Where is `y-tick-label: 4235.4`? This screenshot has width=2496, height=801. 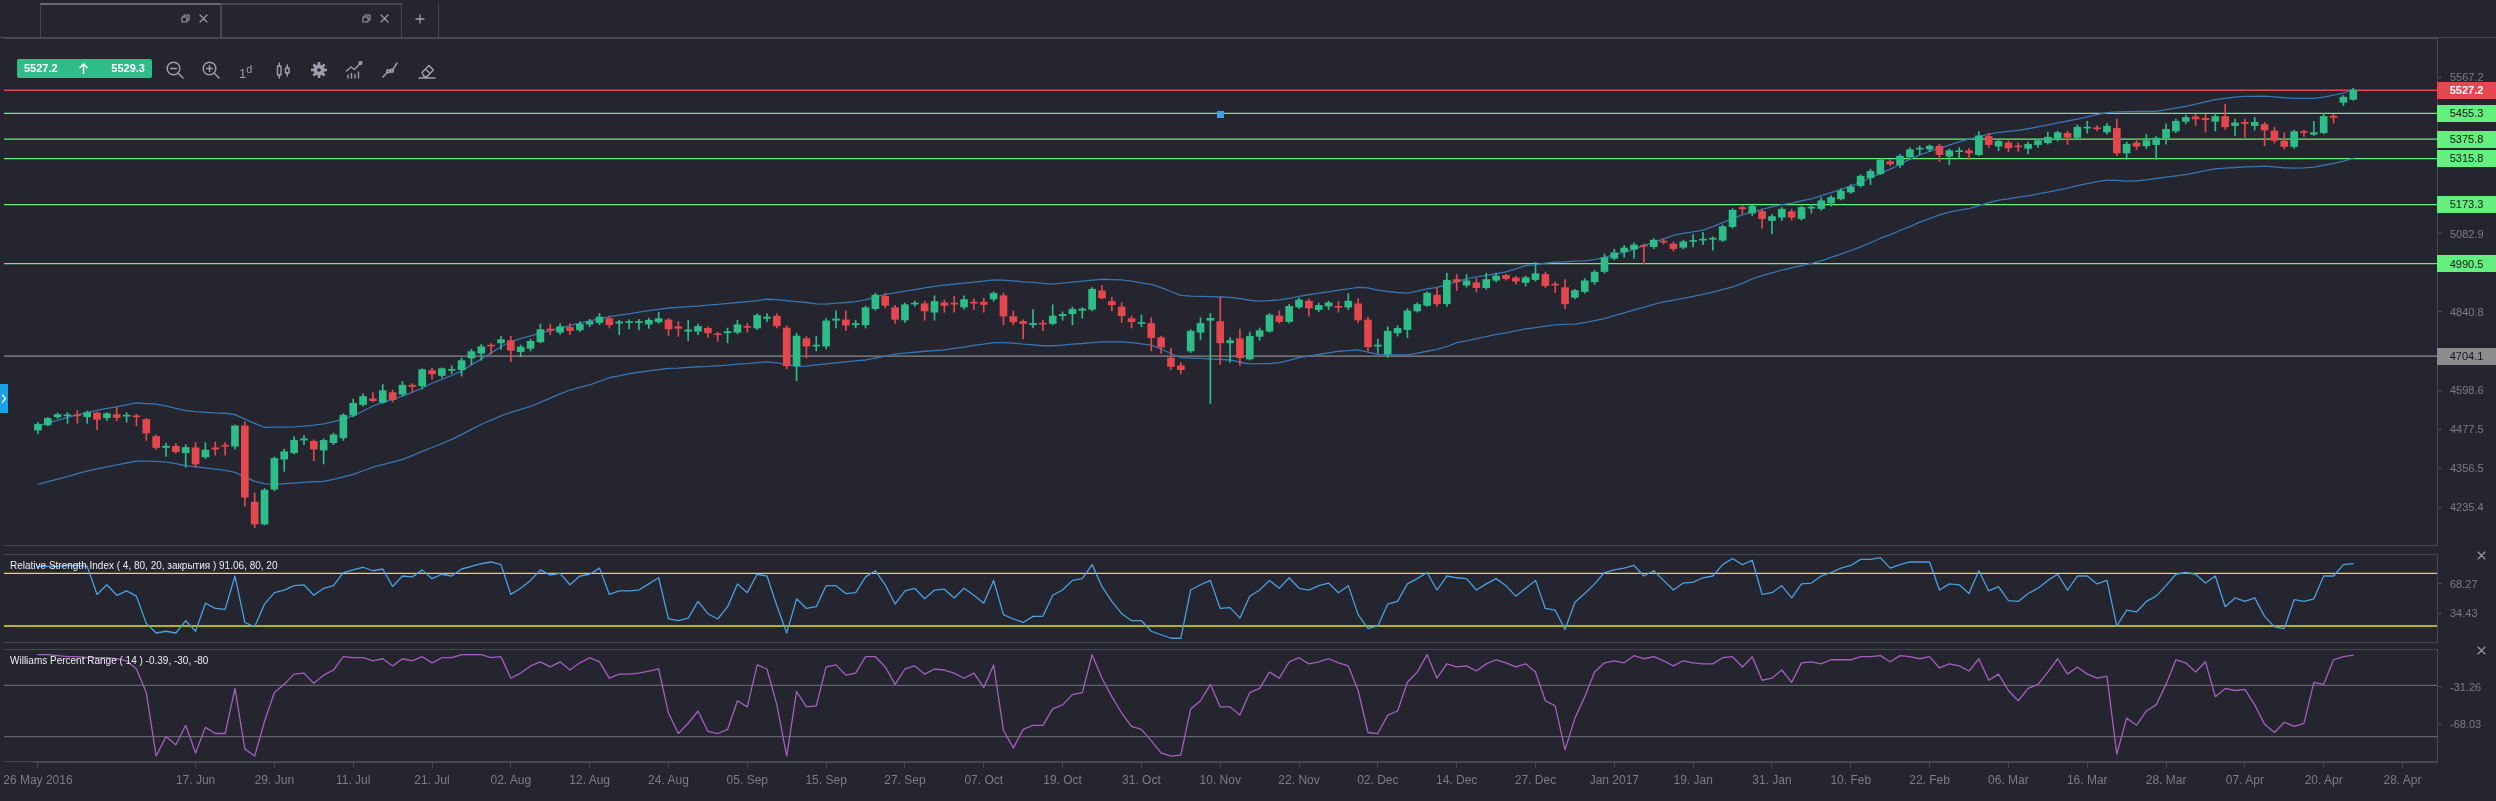
y-tick-label: 4235.4 is located at coordinates (2467, 507).